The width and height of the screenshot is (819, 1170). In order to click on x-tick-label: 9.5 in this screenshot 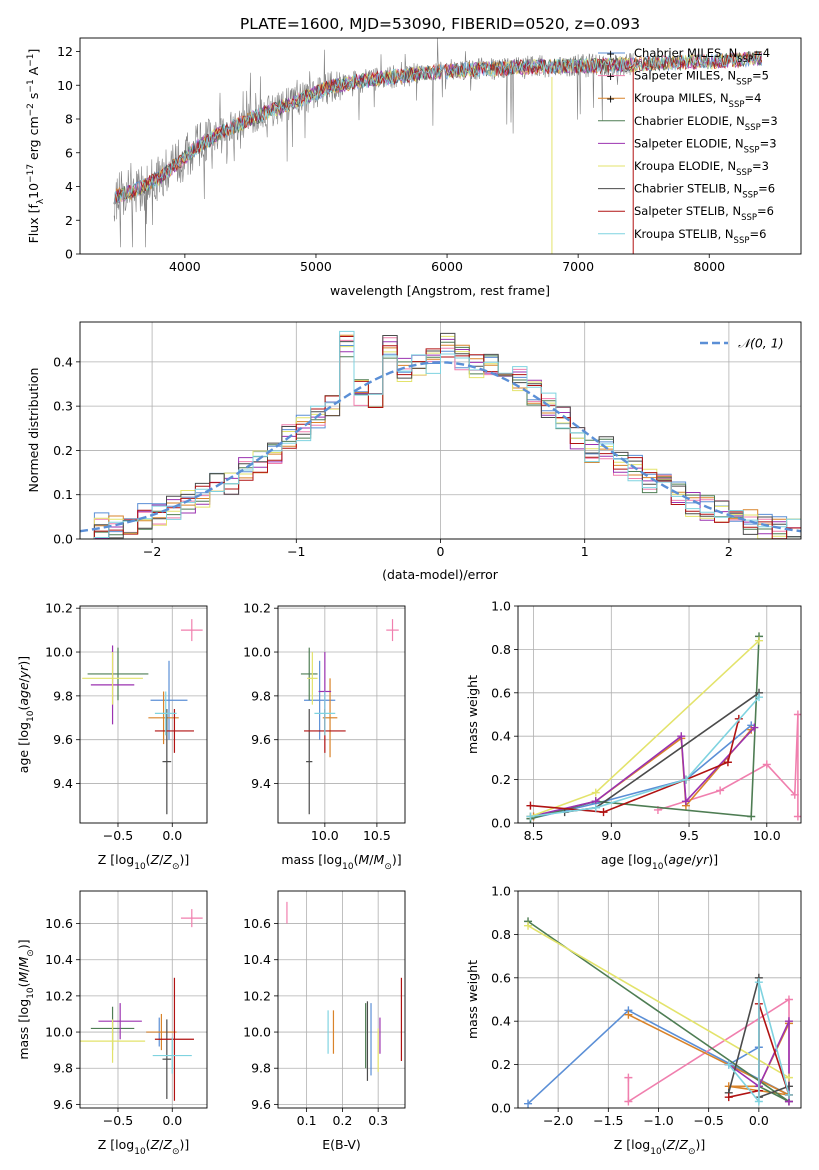, I will do `click(689, 835)`.